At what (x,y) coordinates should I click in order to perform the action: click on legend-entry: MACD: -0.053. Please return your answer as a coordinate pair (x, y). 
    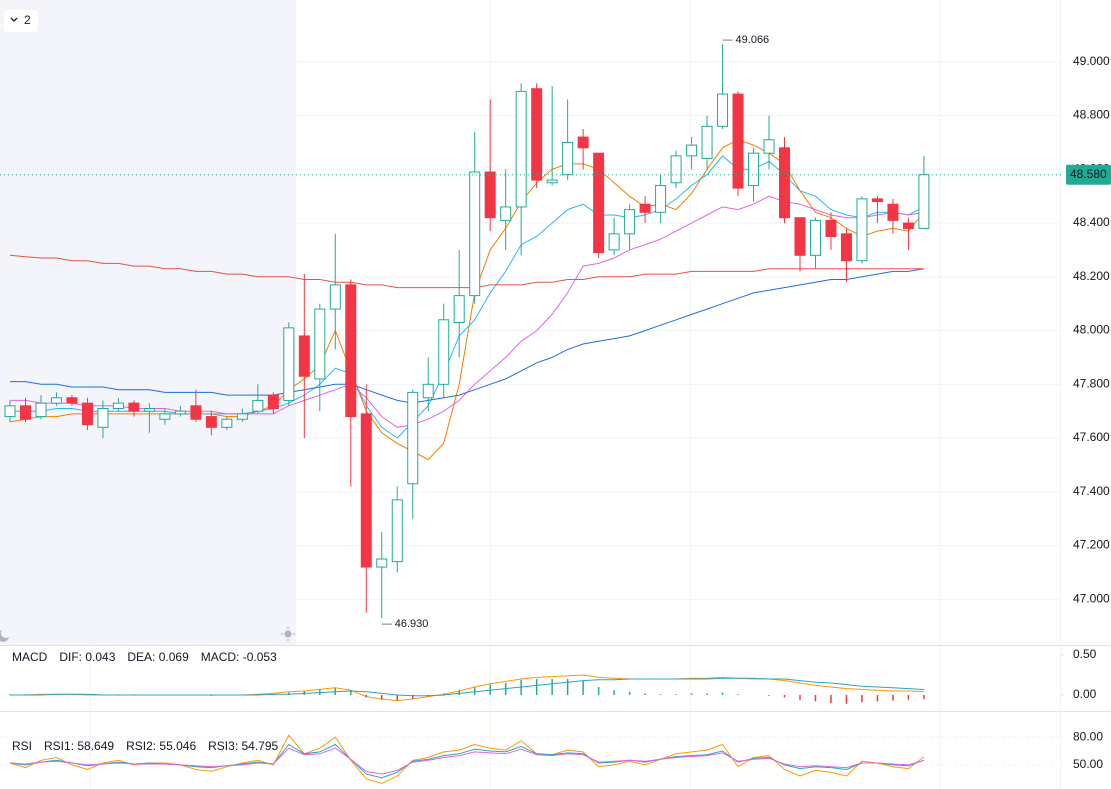
    Looking at the image, I should click on (239, 657).